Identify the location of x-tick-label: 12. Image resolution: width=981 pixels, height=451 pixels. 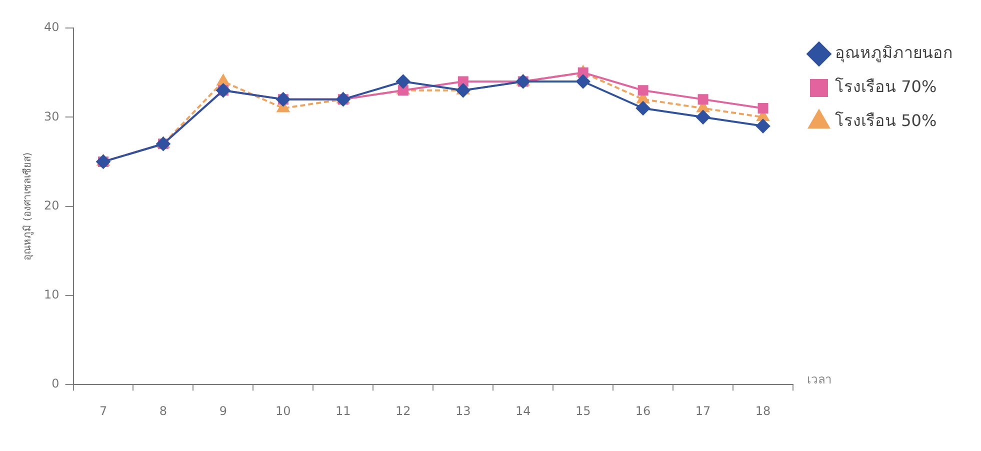
(403, 411).